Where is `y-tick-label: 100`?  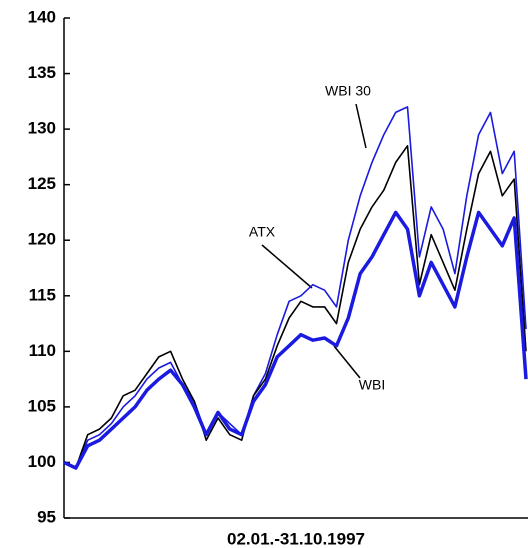 y-tick-label: 100 is located at coordinates (42, 461).